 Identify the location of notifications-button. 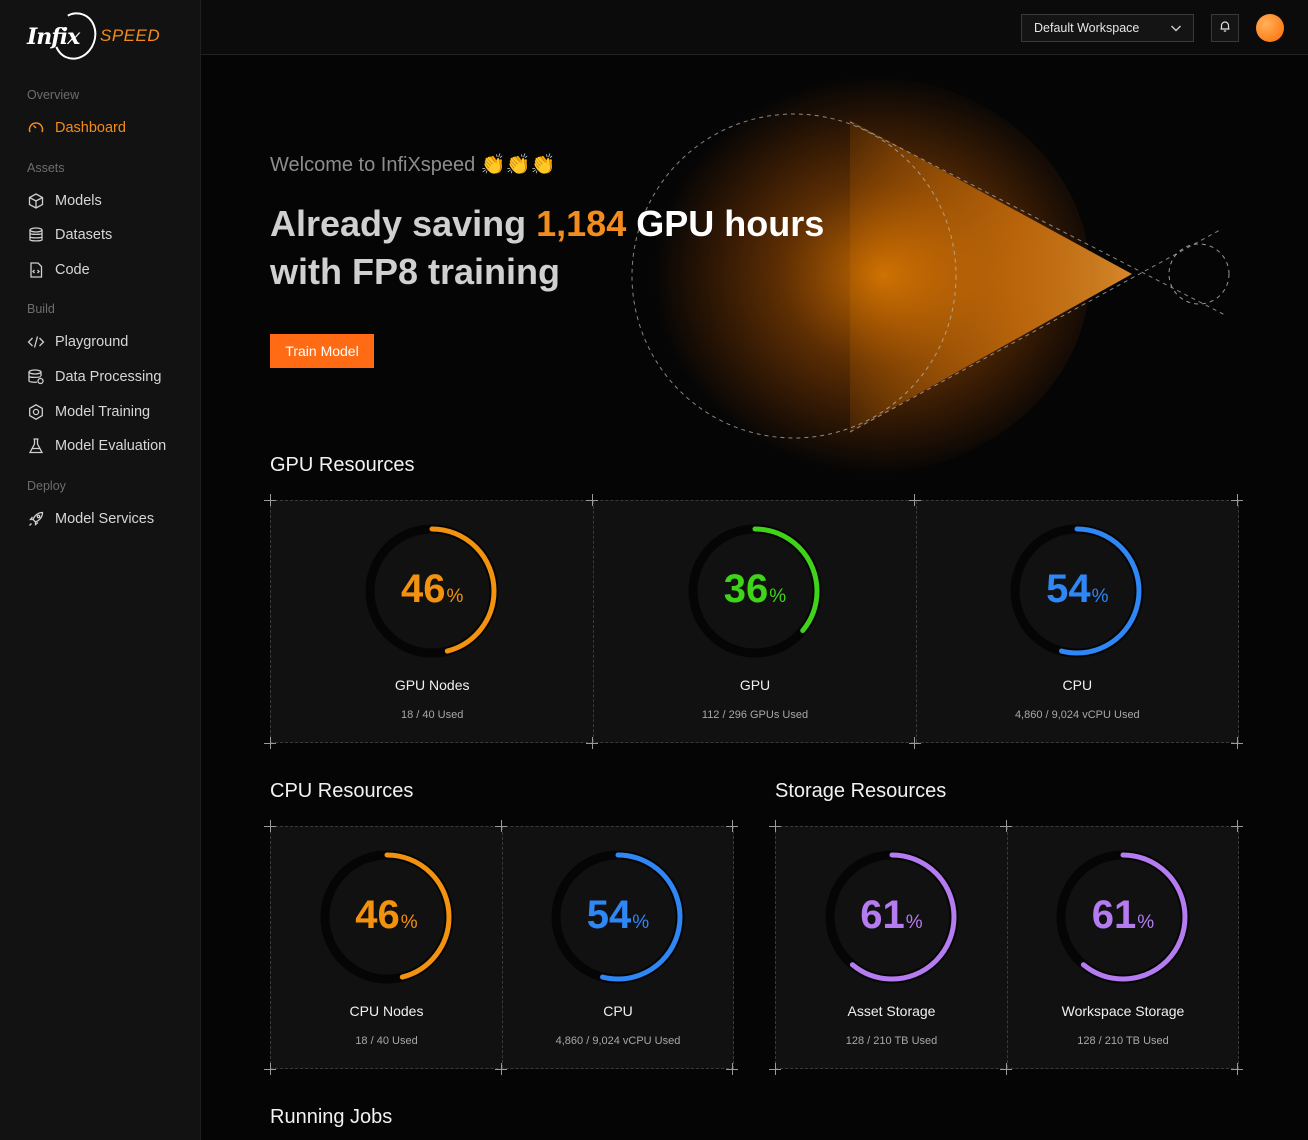
(1225, 28).